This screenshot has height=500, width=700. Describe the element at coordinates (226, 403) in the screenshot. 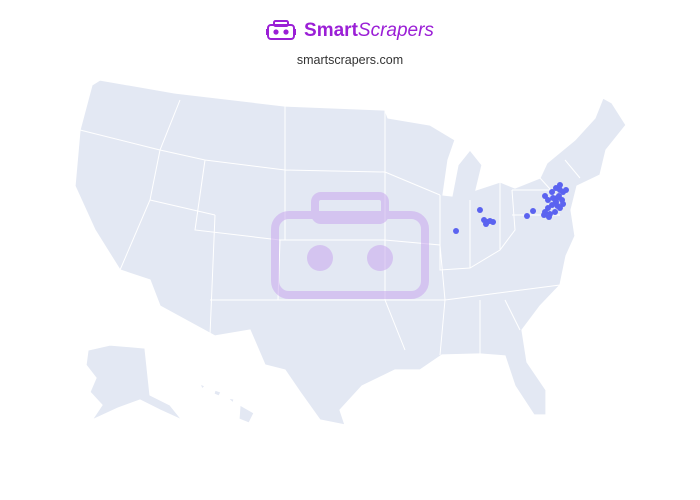

I see `hawaii` at that location.